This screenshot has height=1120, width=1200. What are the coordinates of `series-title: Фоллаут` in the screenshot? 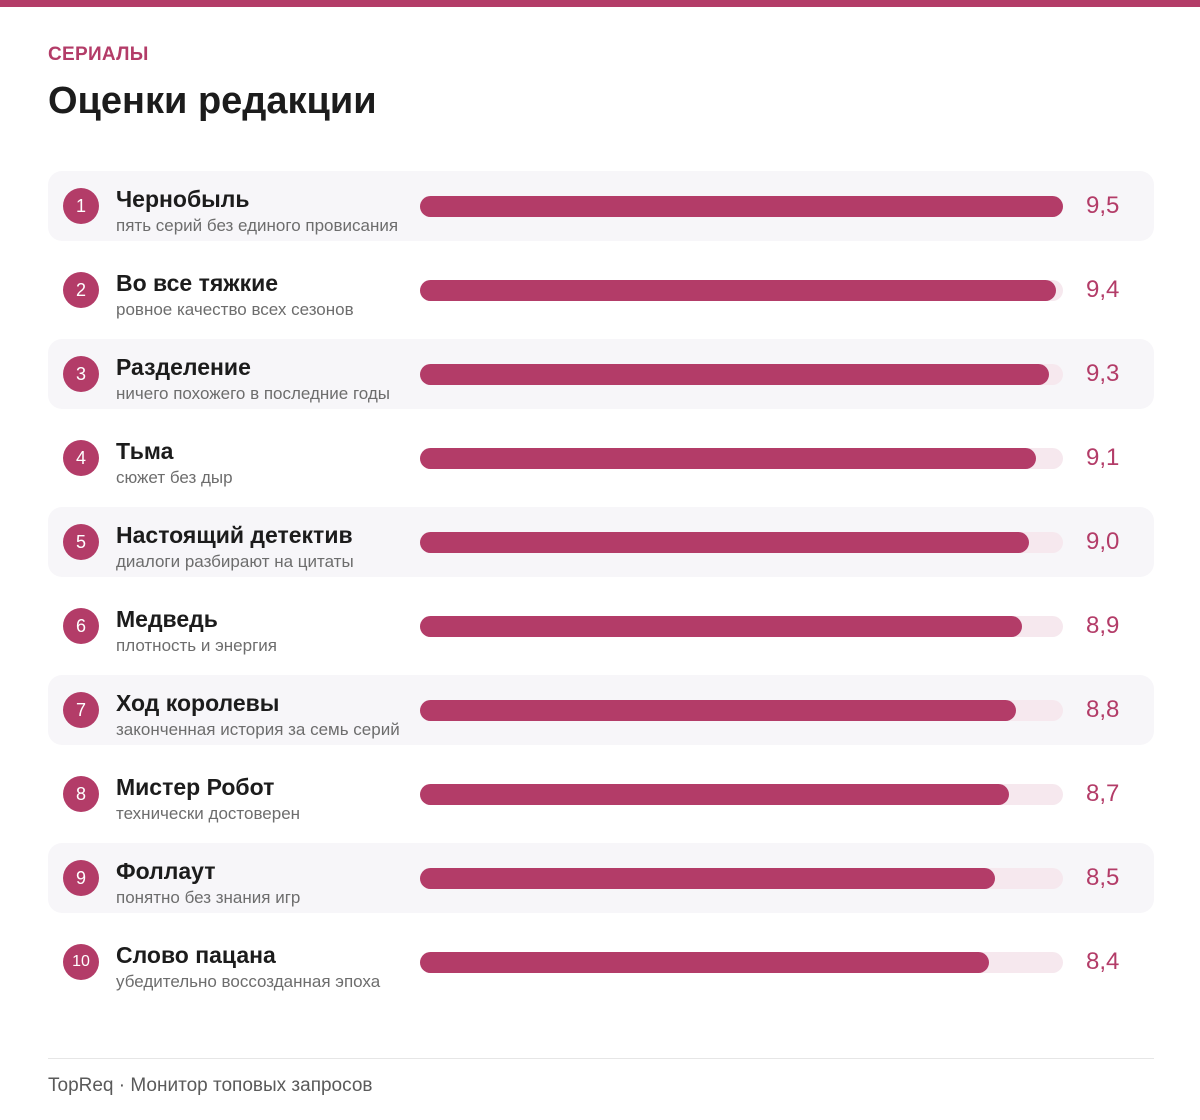 It's located at (166, 871).